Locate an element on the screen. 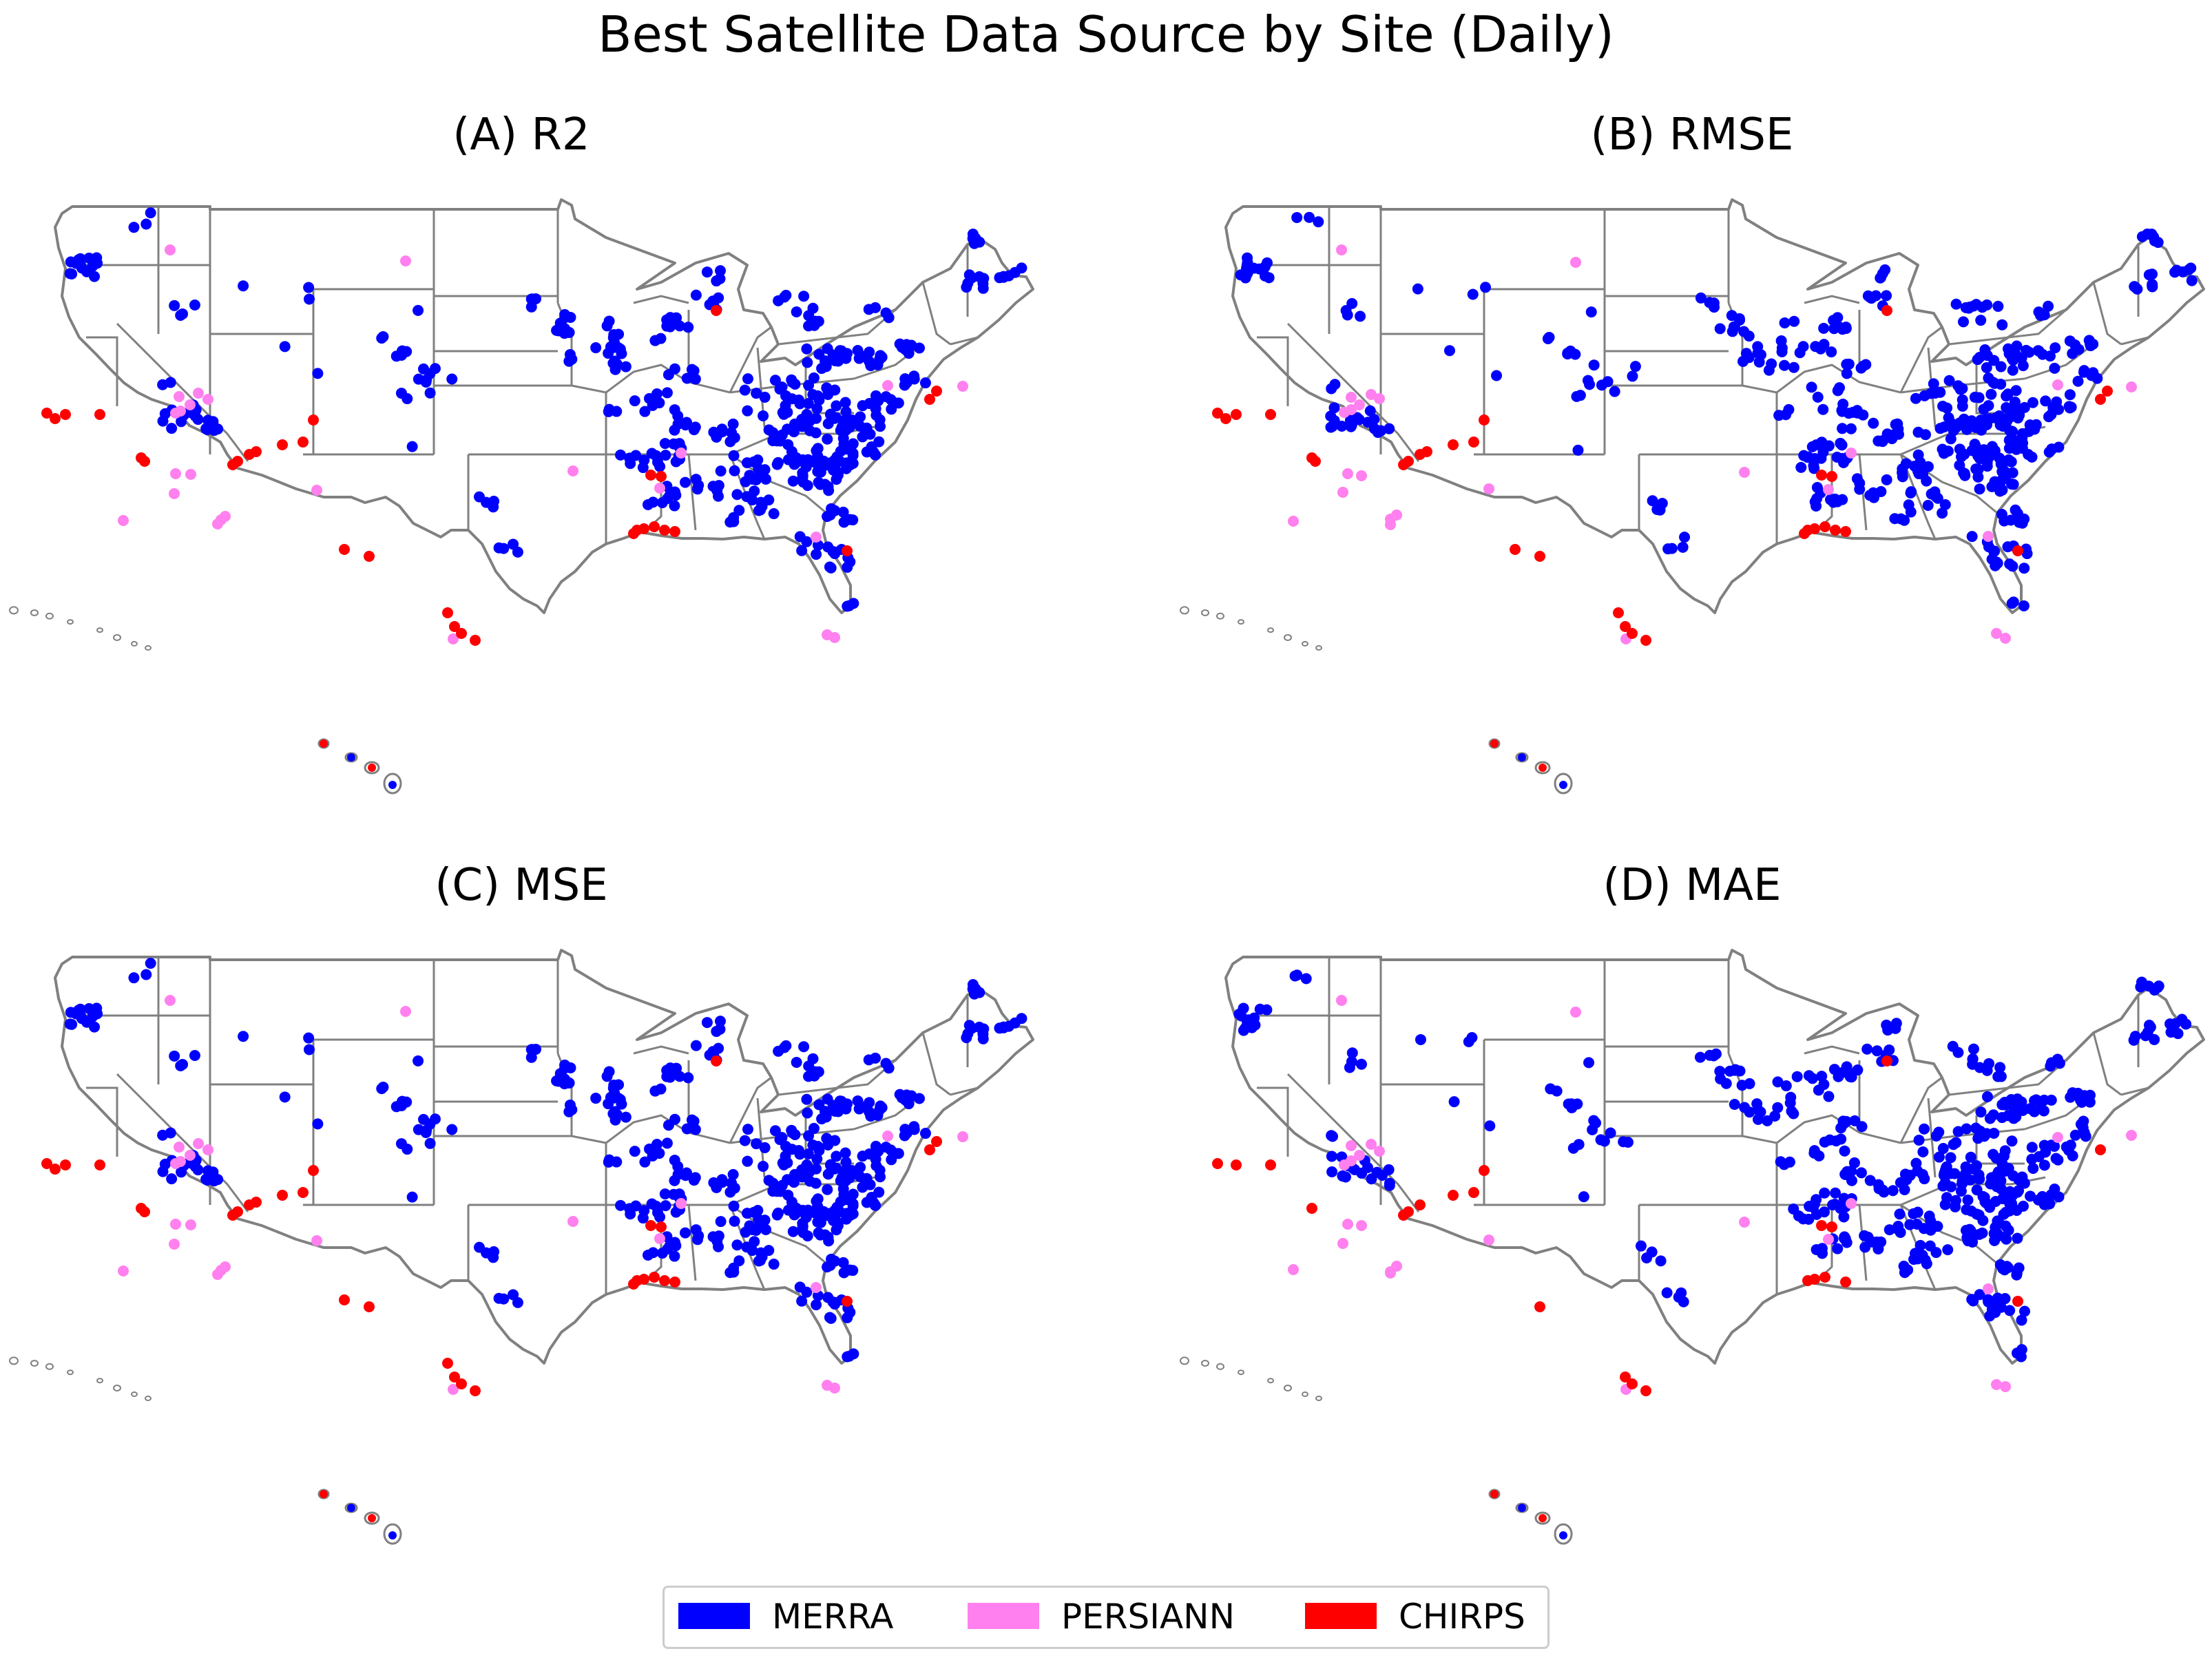 The width and height of the screenshot is (2212, 1660). panel-title-c: (C) MSE is located at coordinates (521, 885).